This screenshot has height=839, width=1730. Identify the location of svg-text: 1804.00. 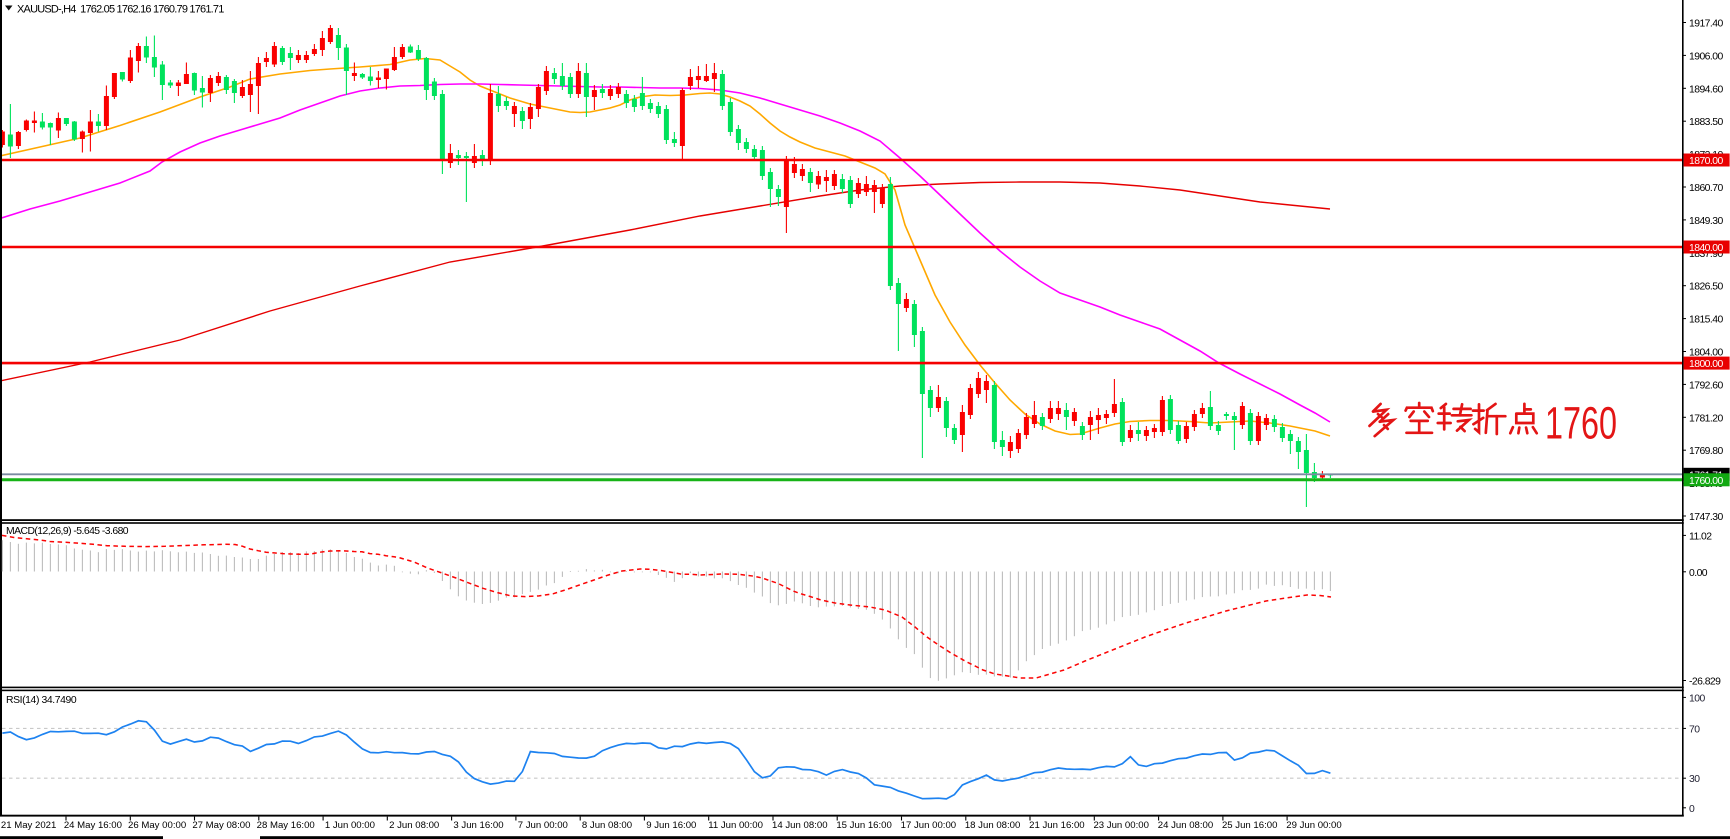
(1706, 353).